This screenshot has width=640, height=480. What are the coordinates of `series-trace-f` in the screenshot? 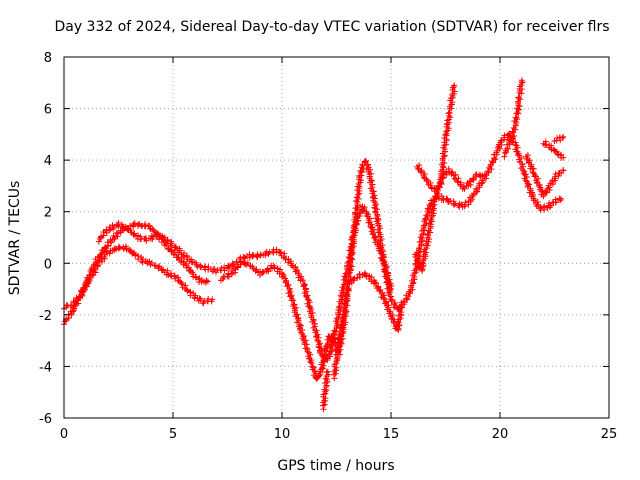 It's located at (341, 334).